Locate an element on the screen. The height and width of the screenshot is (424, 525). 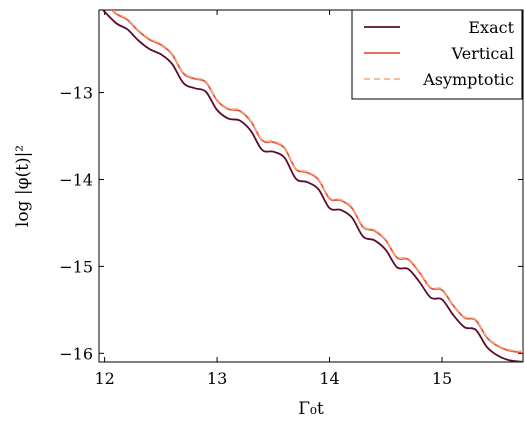
y-tick-label: −15 is located at coordinates (76, 266).